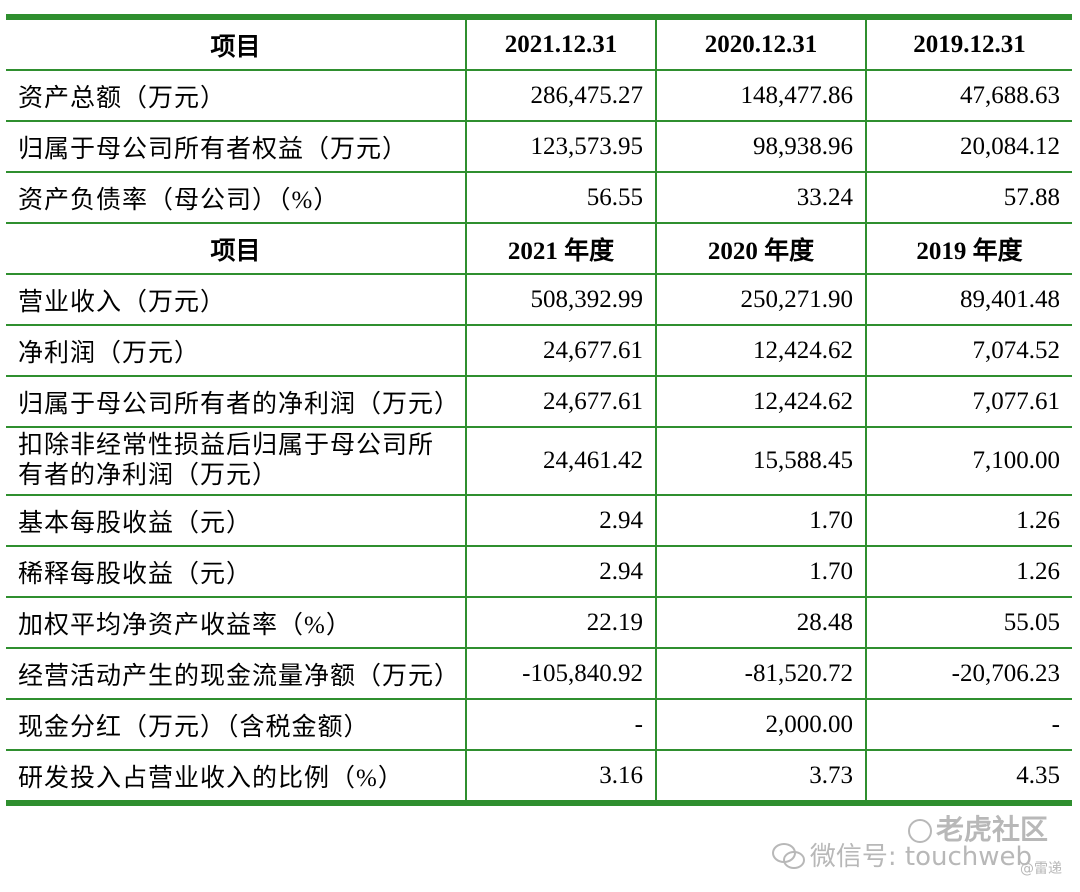 This screenshot has width=1080, height=892. What do you see at coordinates (148, 475) in the screenshot?
I see `row-label-line2: 有者的净利润（万元）` at bounding box center [148, 475].